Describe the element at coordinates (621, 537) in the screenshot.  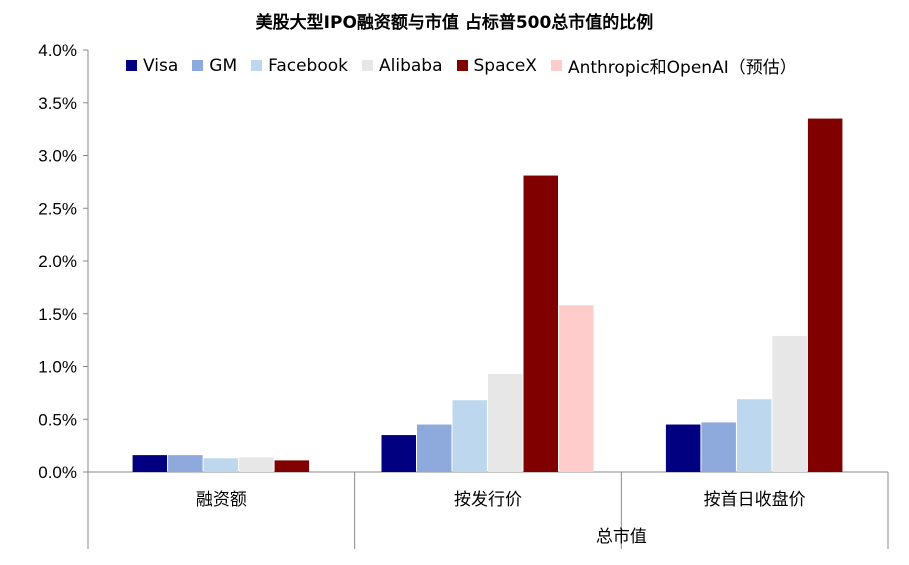
I see `group-label: 总市值` at that location.